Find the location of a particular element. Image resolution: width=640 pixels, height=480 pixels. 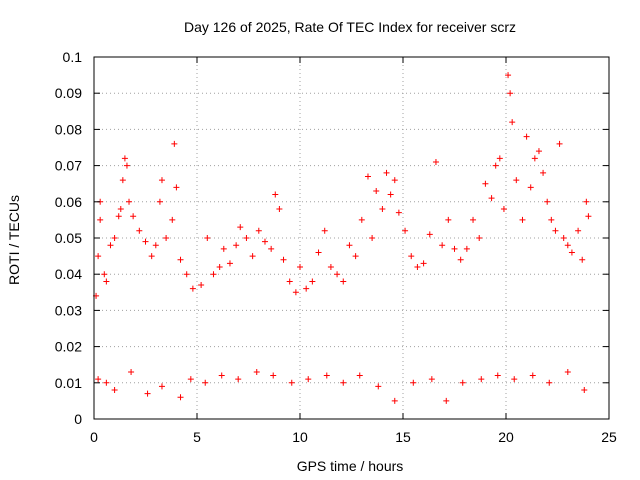

x-tick-label: 5 is located at coordinates (197, 437).